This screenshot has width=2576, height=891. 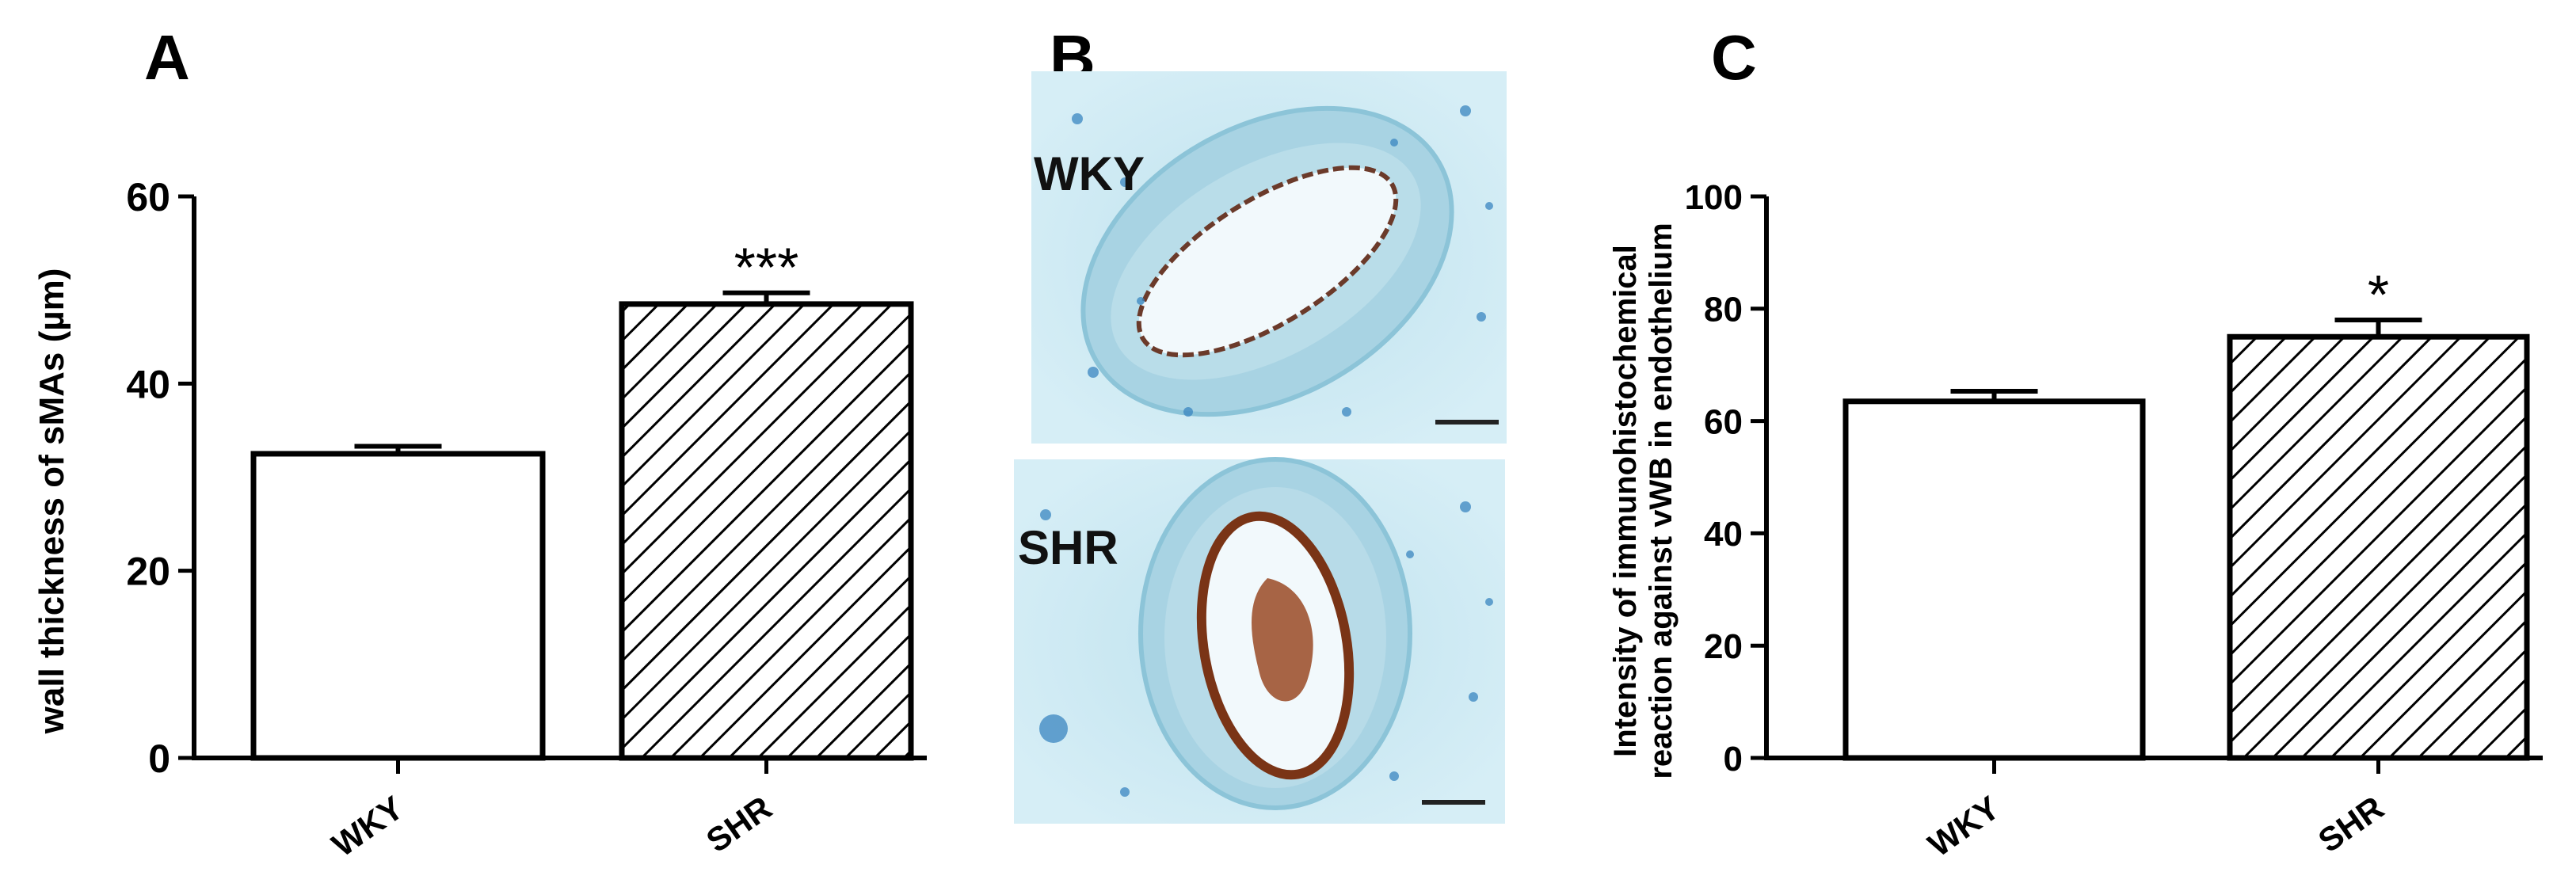 I want to click on pa-y-tick-label: 40, so click(x=148, y=384).